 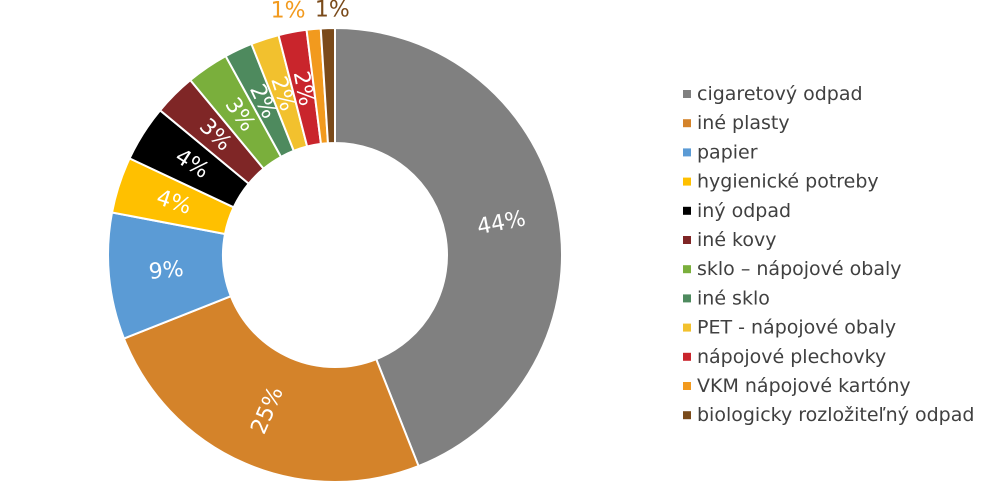 I want to click on legend-label-1: cigaretový odpad, so click(x=780, y=94).